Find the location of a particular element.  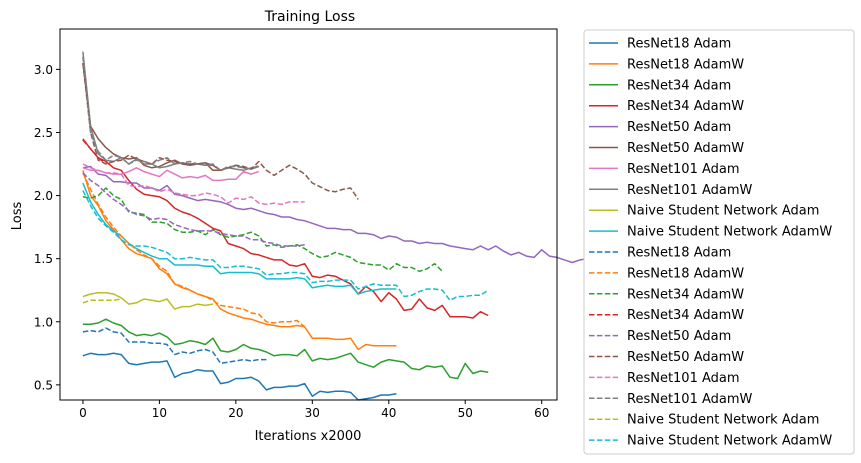

chart-title: Training Loss is located at coordinates (309, 17).